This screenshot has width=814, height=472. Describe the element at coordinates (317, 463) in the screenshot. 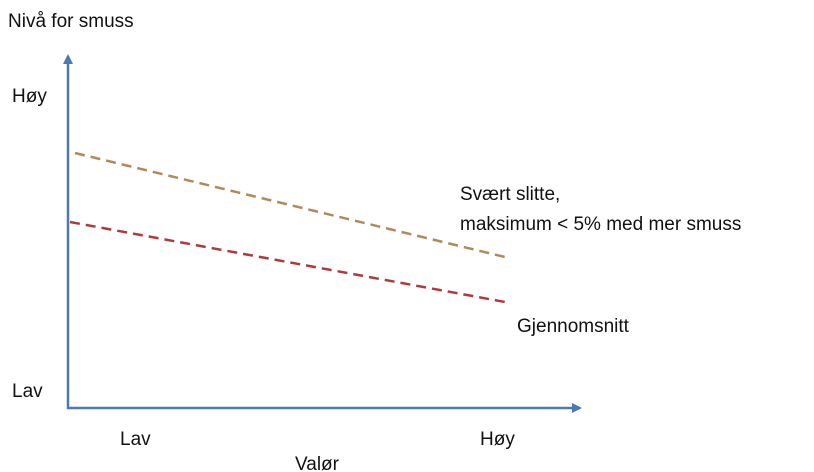

I see `x-axis-title: Valør` at that location.